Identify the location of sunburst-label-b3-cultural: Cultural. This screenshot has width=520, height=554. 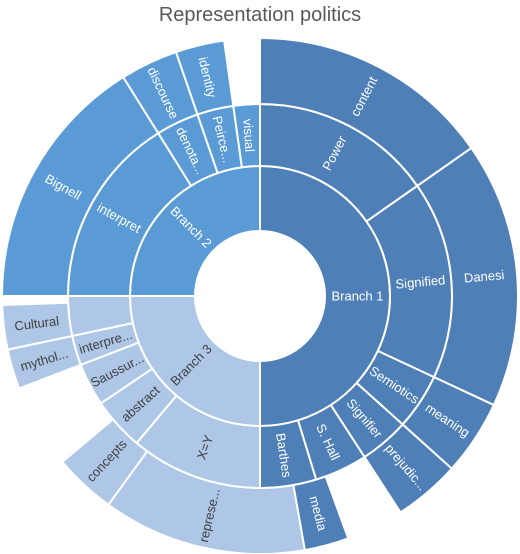
(37, 323).